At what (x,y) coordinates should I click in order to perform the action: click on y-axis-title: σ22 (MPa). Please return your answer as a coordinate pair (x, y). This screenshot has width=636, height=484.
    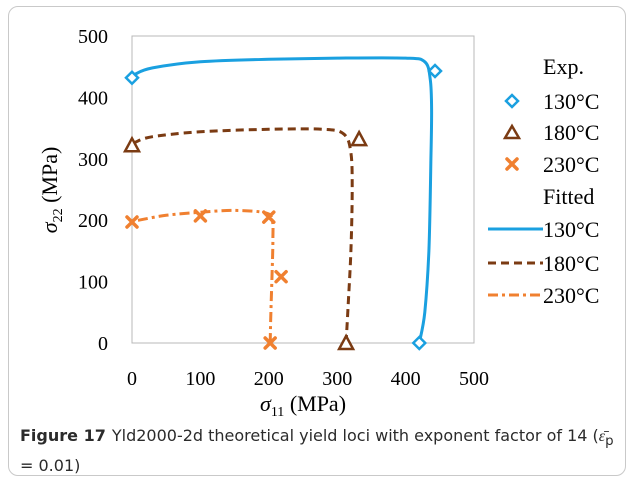
    Looking at the image, I should click on (51, 190).